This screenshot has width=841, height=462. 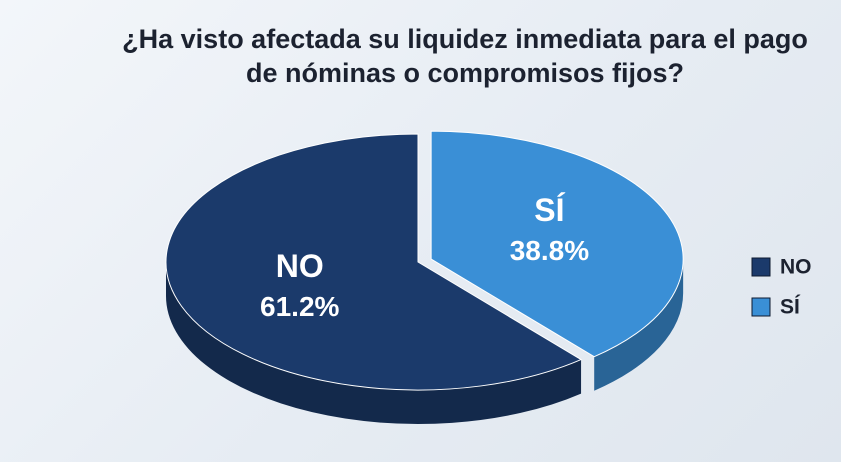 I want to click on slice-category: NO, so click(x=300, y=266).